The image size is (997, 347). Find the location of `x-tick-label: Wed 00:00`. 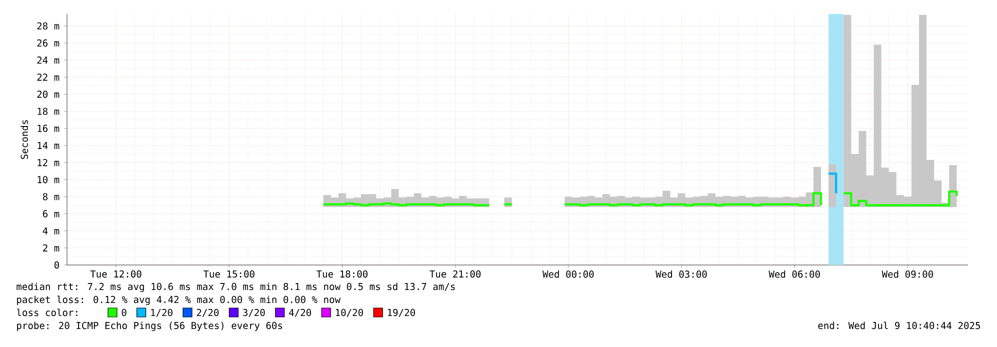

x-tick-label: Wed 00:00 is located at coordinates (568, 274).